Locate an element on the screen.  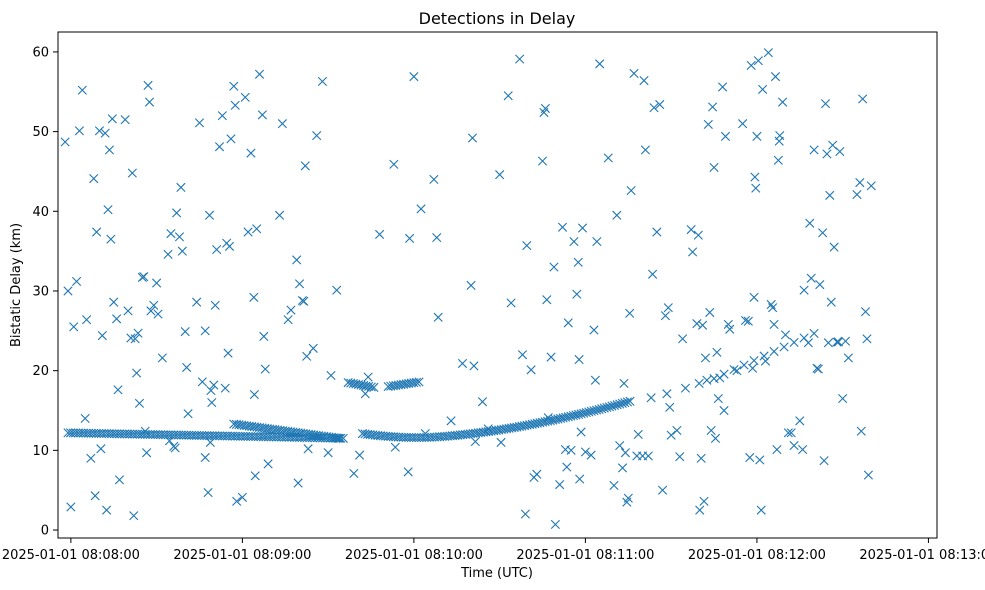
x-tick-label: 2025-01-01 08:12:00 is located at coordinates (757, 555).